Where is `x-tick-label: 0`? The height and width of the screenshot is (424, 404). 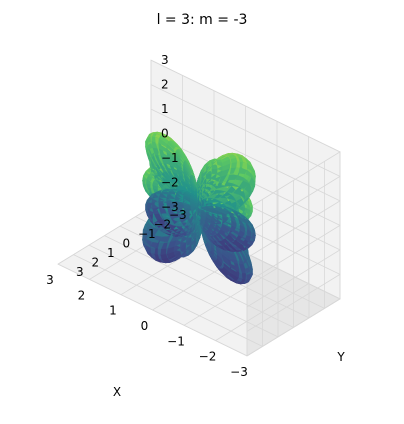
x-tick-label: 0 is located at coordinates (145, 326).